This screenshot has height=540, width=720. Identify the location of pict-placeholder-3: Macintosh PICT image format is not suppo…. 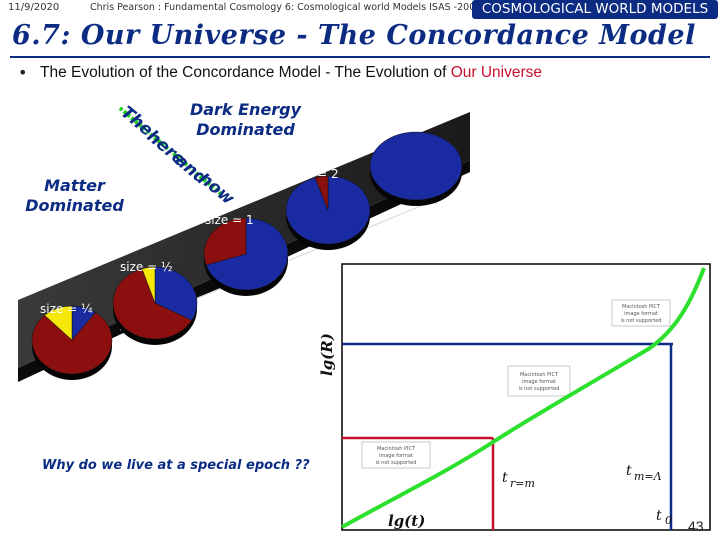
(396, 455).